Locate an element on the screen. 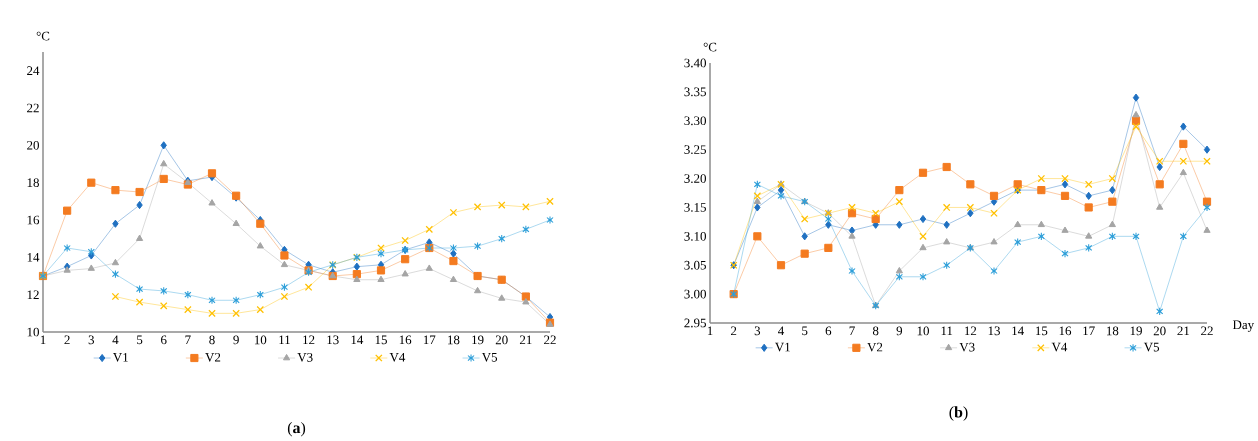 This screenshot has width=1258, height=441. x-axis-title: Day is located at coordinates (1243, 326).